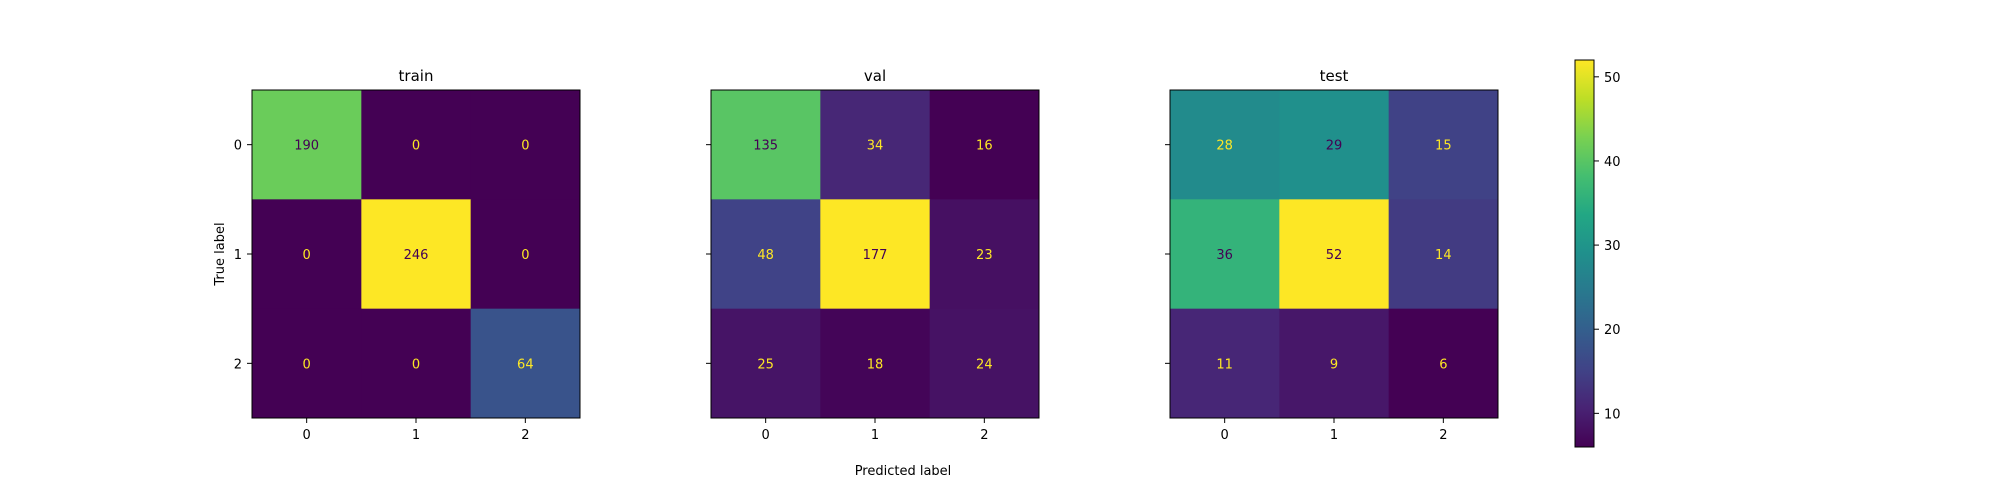 The image size is (2000, 500). I want to click on cell-value: 48, so click(765, 255).